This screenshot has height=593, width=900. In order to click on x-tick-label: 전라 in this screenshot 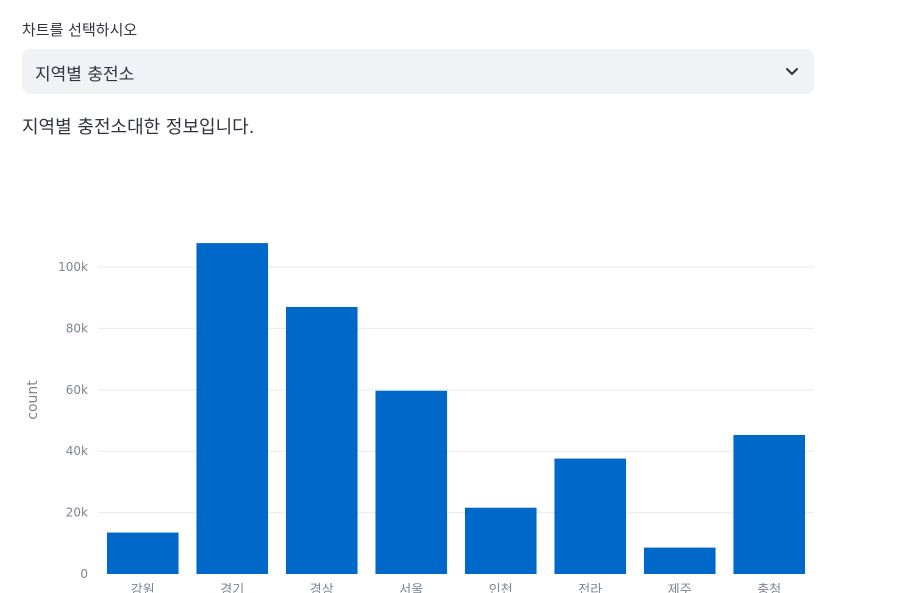, I will do `click(590, 588)`.